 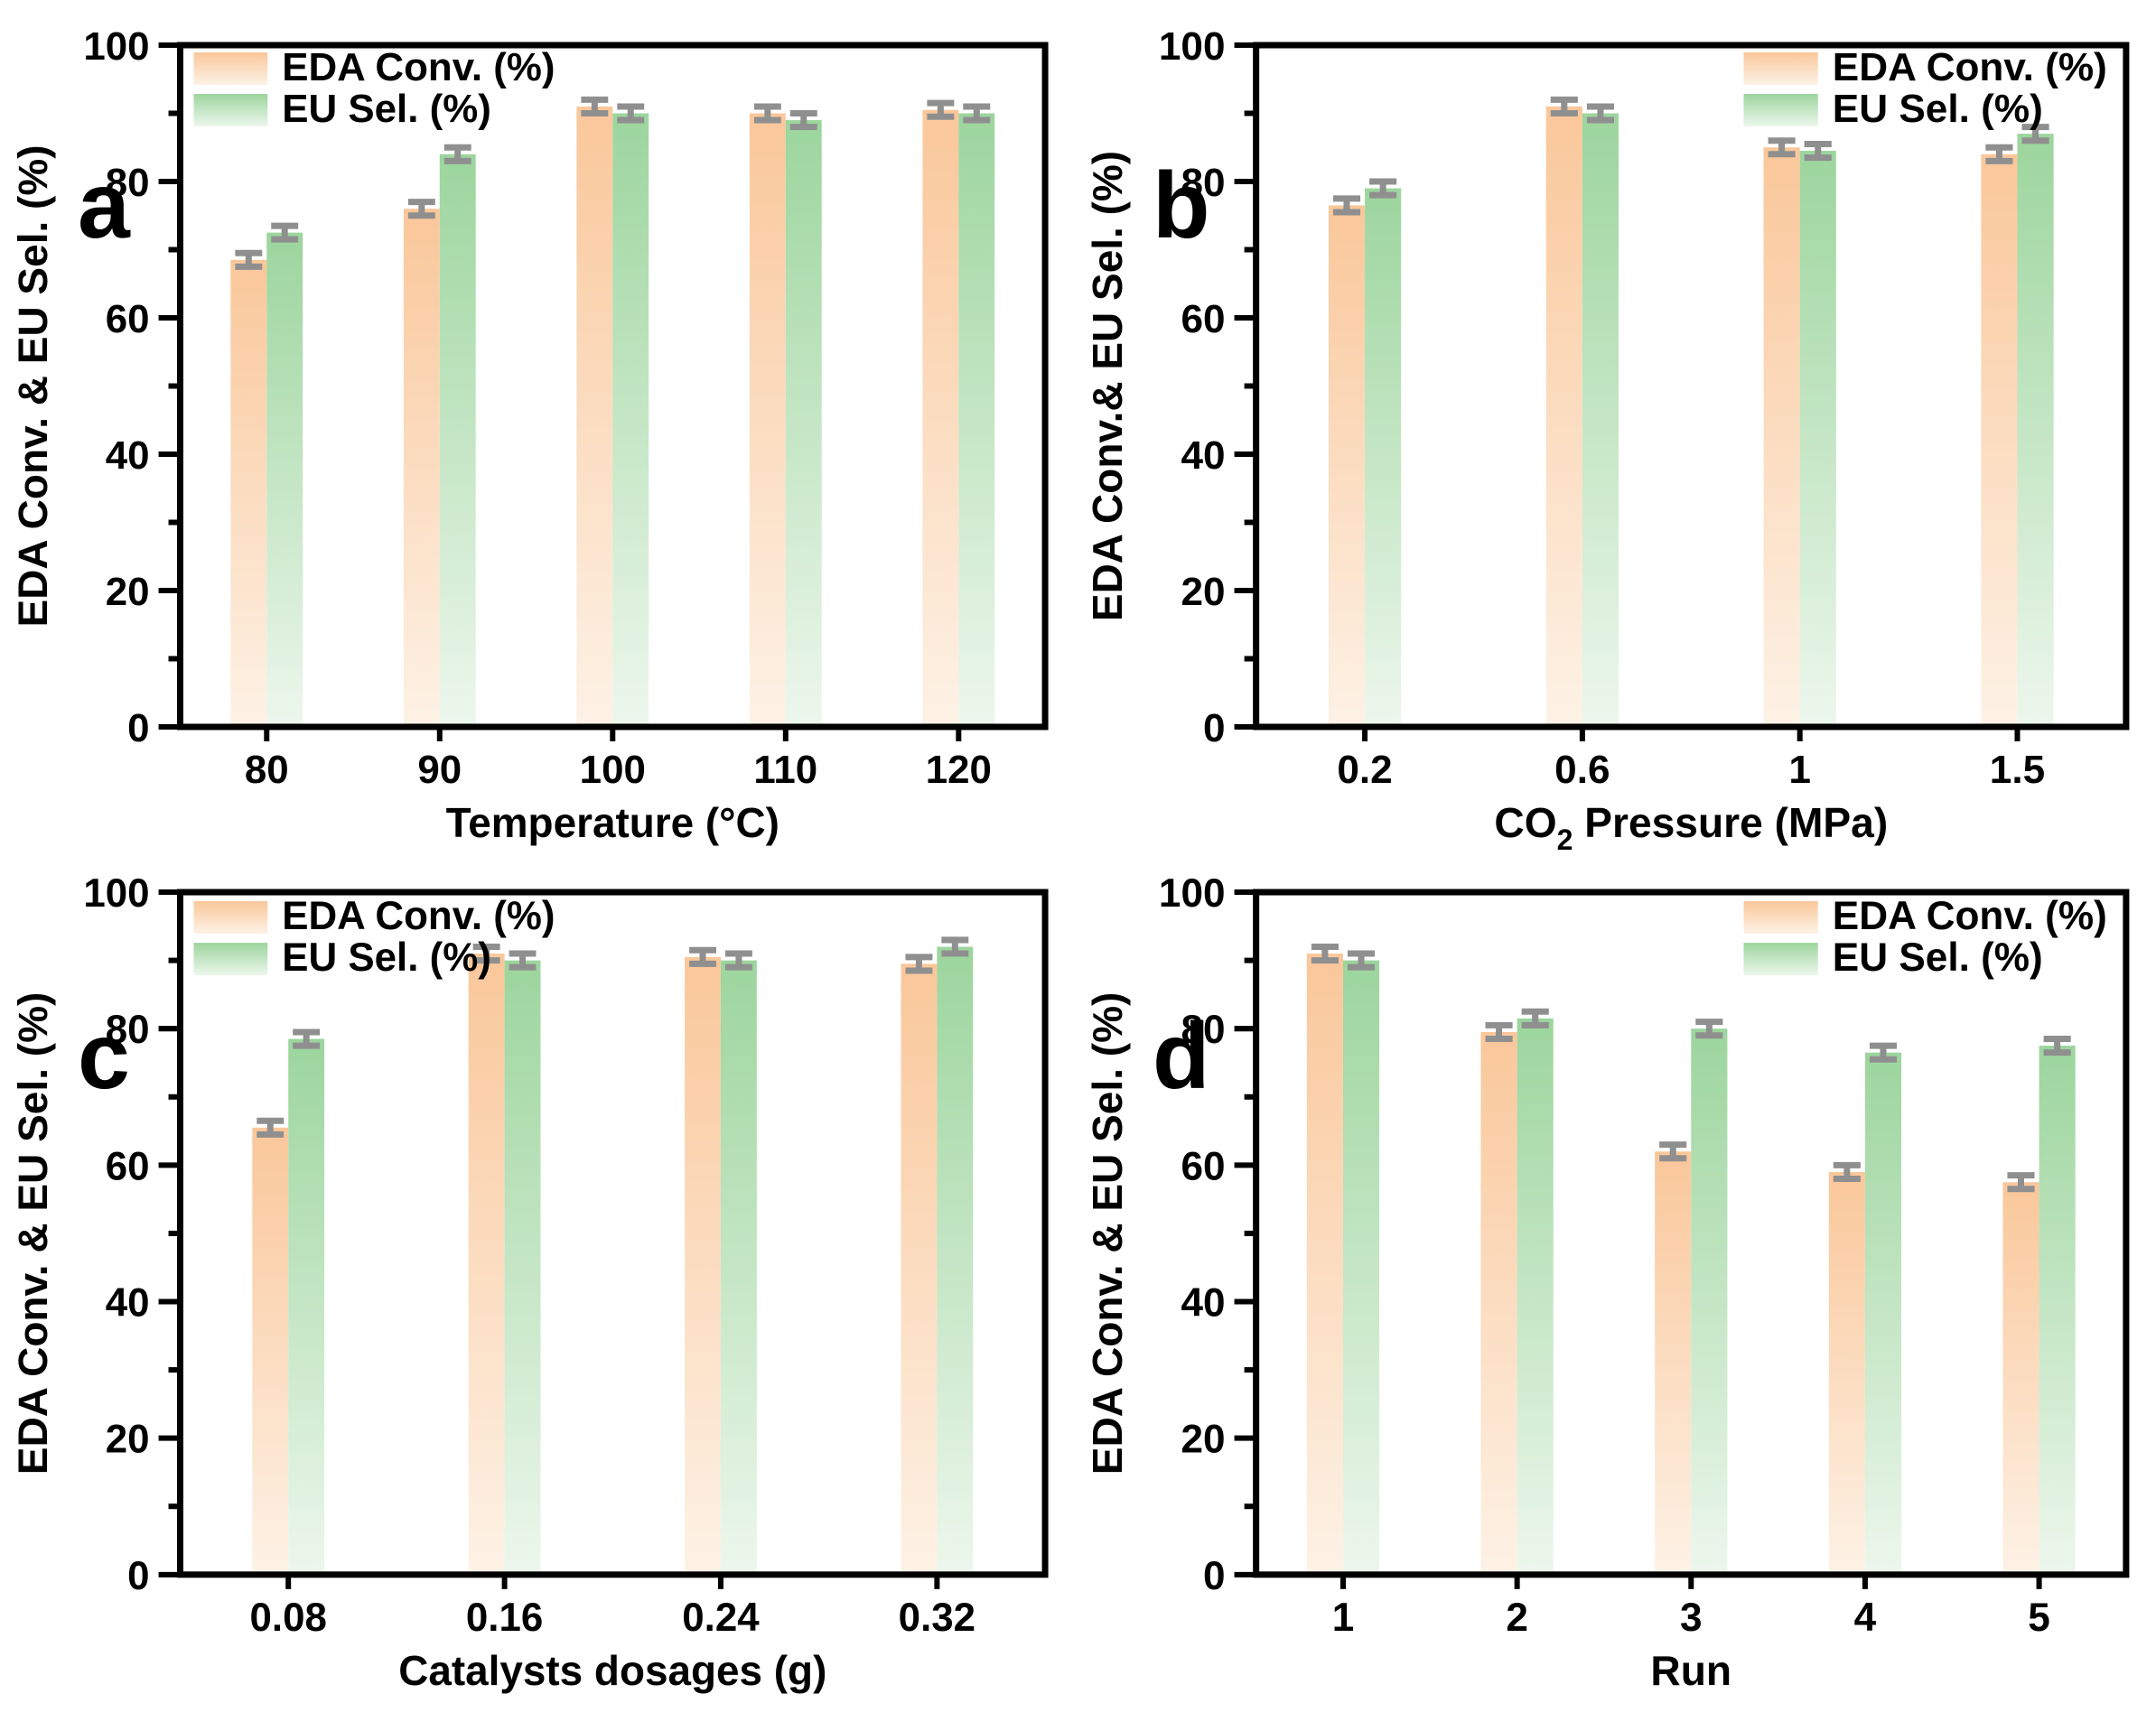 What do you see at coordinates (937, 1618) in the screenshot?
I see `x-tick-label: 0.32` at bounding box center [937, 1618].